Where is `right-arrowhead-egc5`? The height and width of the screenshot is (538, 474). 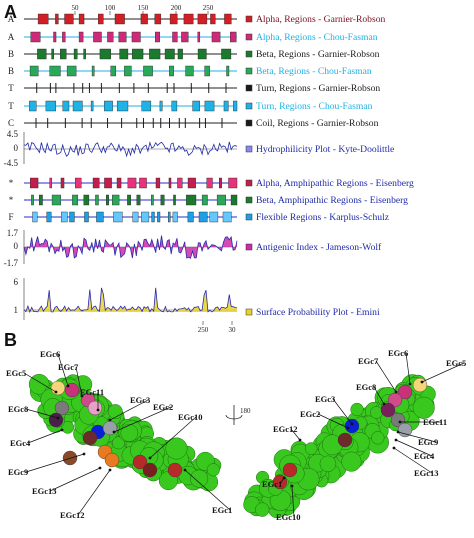 right-arrowhead-egc5 is located at coordinates (422, 382).